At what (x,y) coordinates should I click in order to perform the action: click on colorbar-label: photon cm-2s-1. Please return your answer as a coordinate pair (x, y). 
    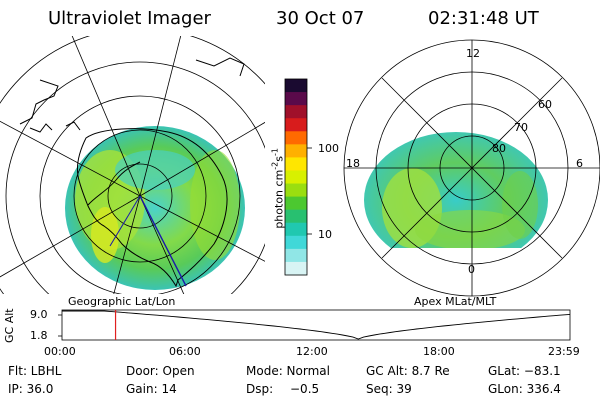
    Looking at the image, I should click on (278, 188).